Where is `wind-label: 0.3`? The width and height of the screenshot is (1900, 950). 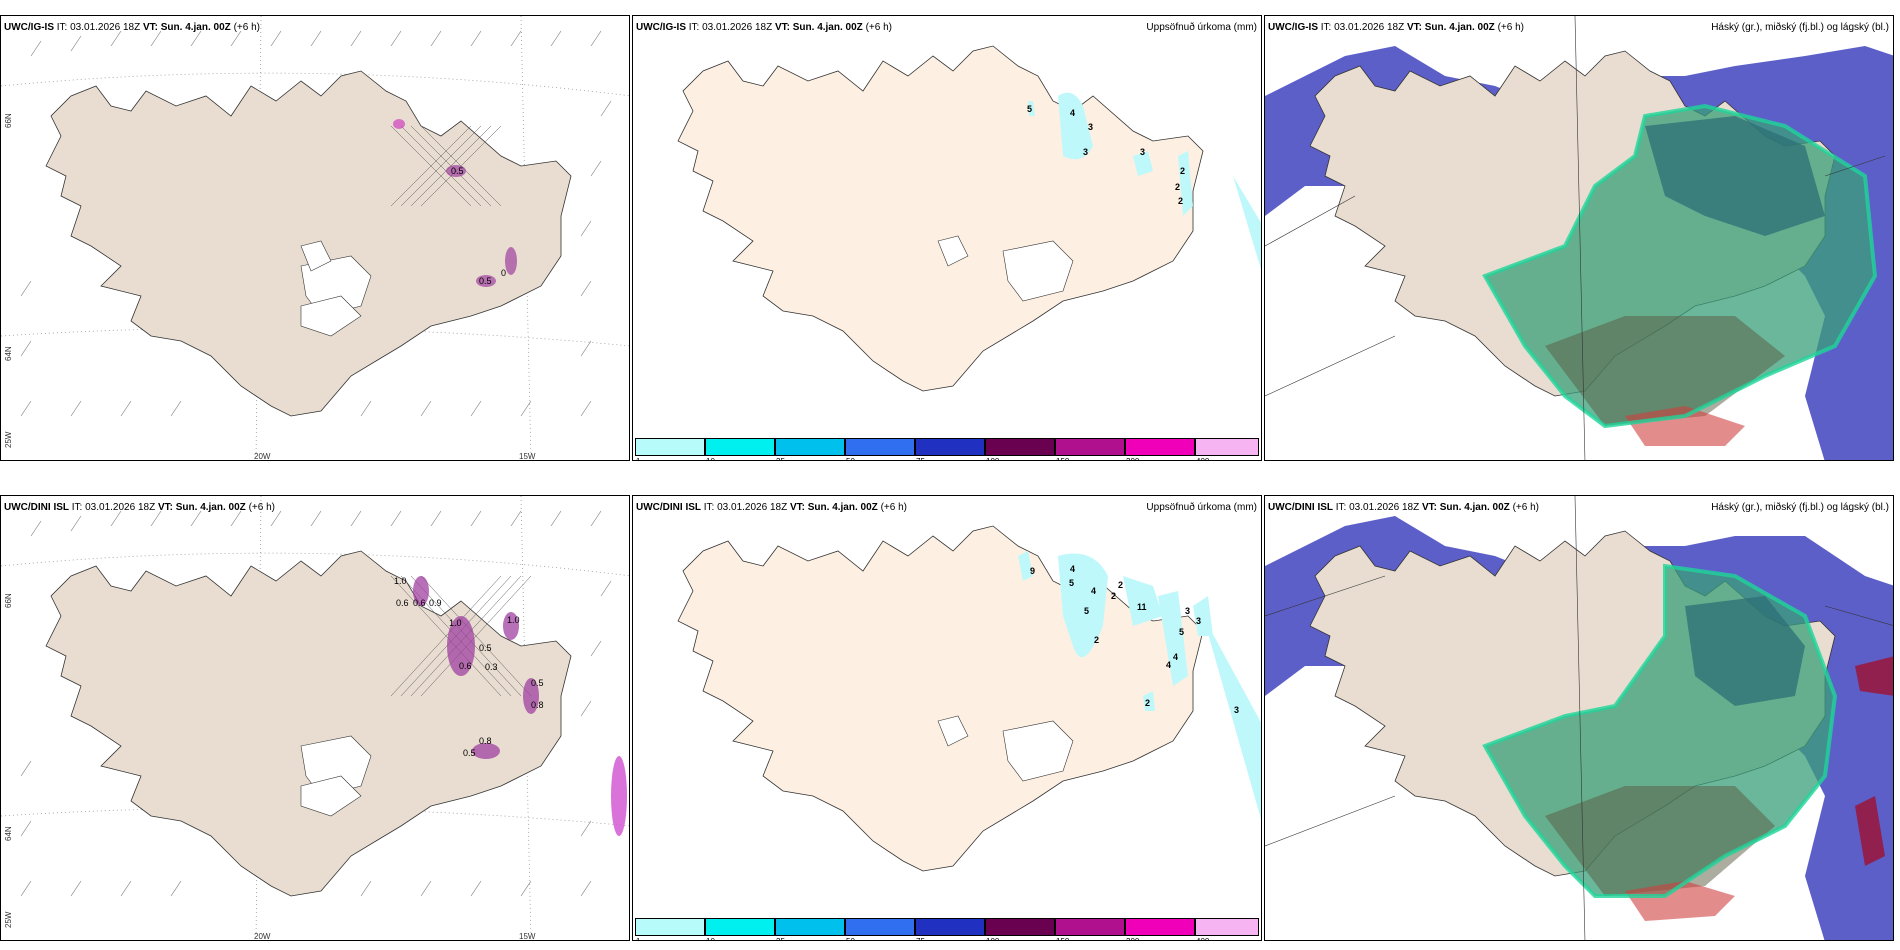
wind-label: 0.3 is located at coordinates (491, 667).